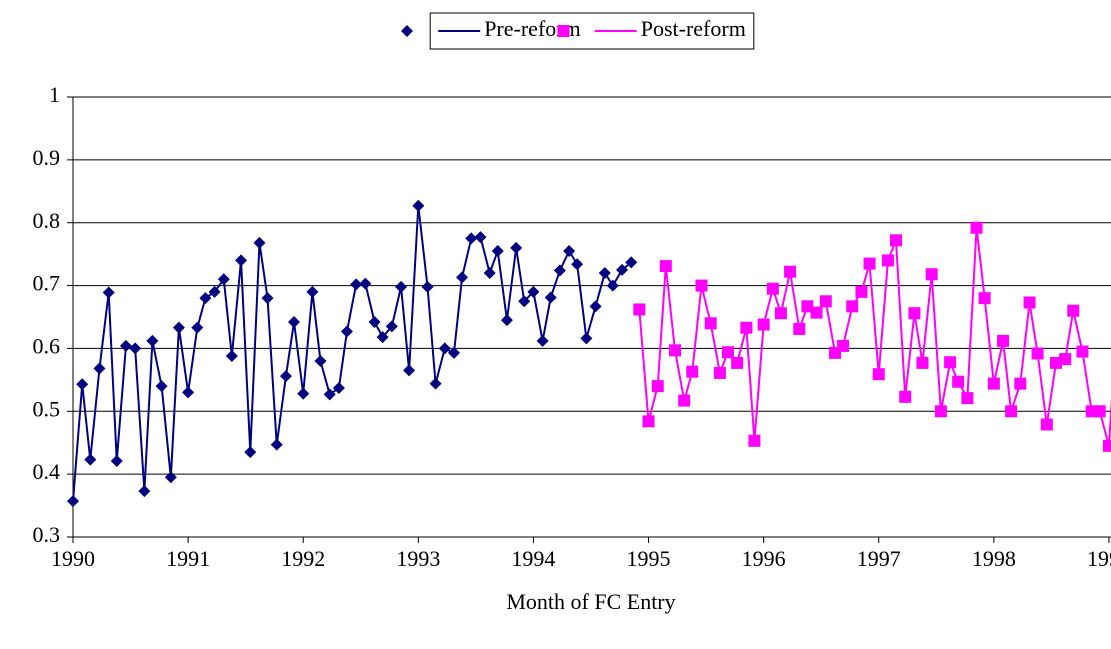 The image size is (1111, 649). I want to click on y-tick-label: 0.8, so click(47, 220).